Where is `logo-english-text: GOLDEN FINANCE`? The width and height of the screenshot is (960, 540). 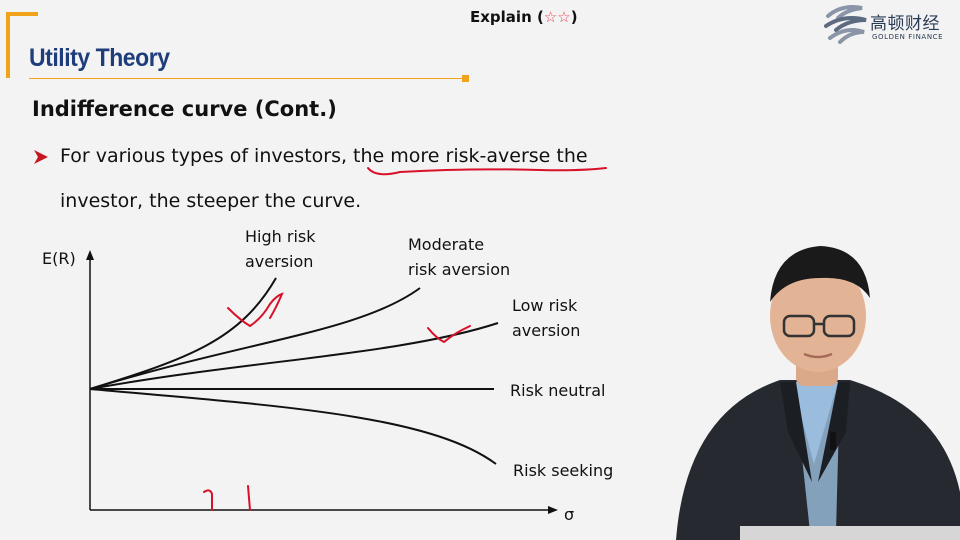 logo-english-text: GOLDEN FINANCE is located at coordinates (908, 37).